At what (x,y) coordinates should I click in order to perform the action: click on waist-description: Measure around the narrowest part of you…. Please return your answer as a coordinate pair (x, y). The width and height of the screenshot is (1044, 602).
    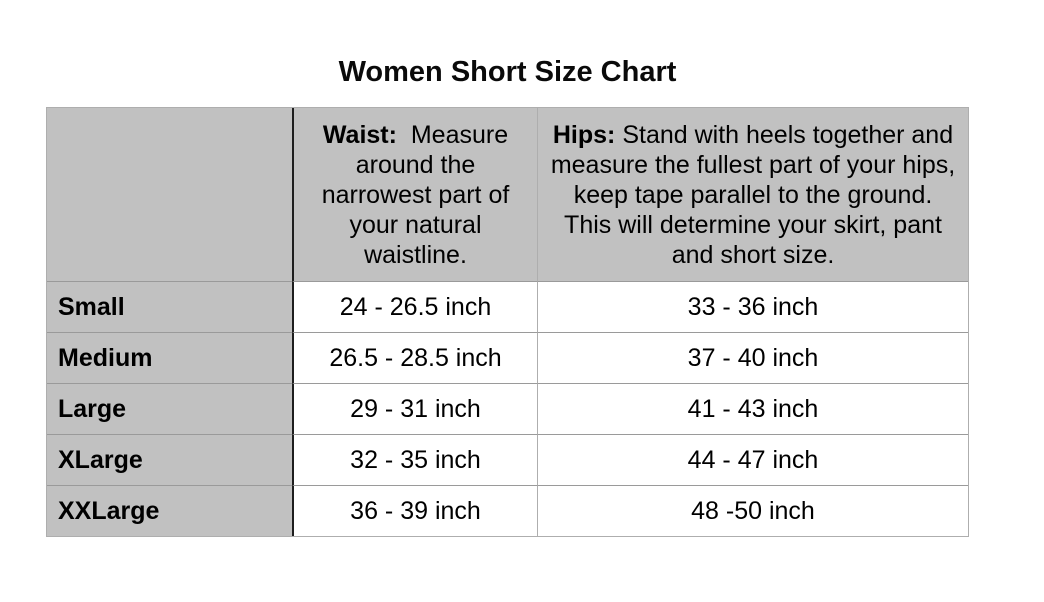
    Looking at the image, I should click on (415, 194).